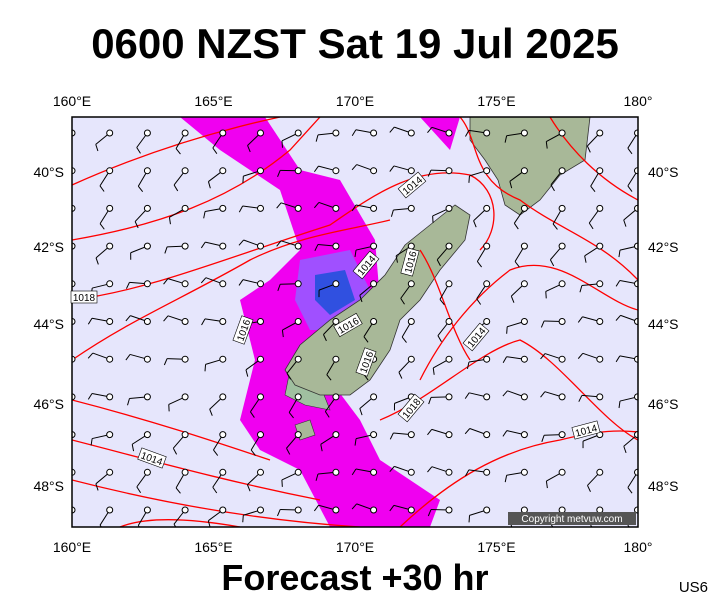 The height and width of the screenshot is (605, 711). Describe the element at coordinates (663, 172) in the screenshot. I see `lat-label: 40°S` at that location.